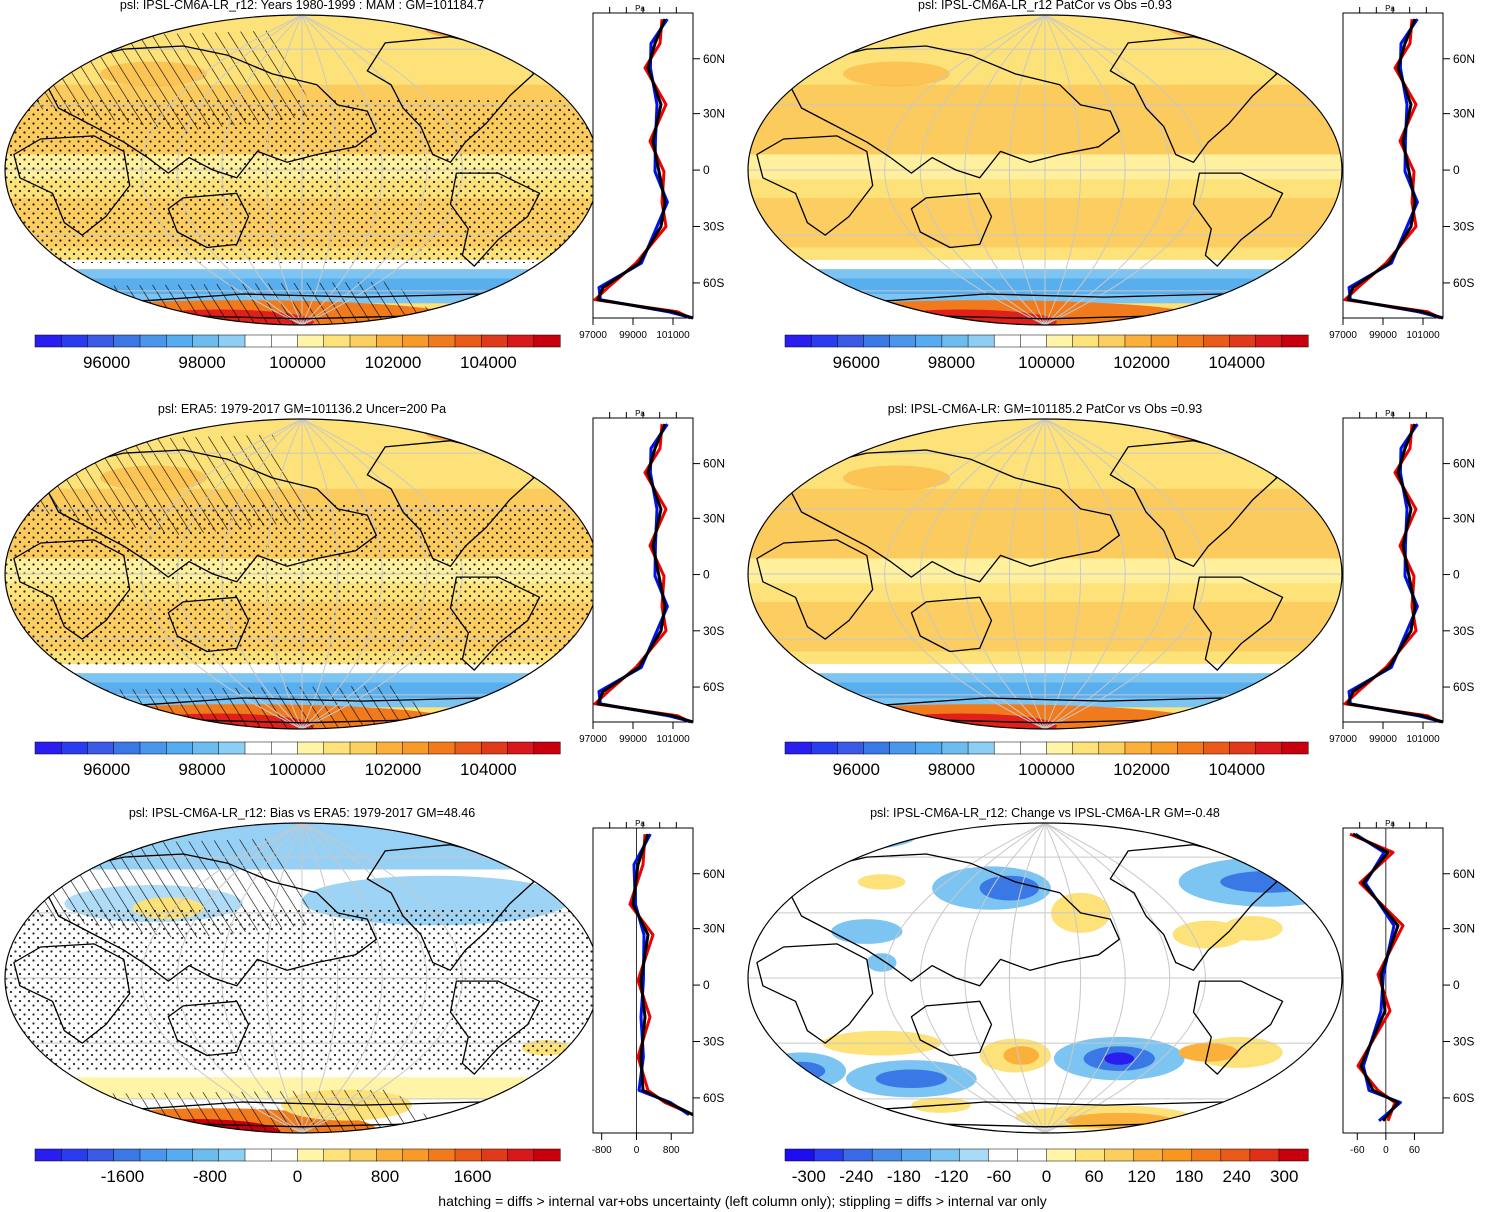  I want to click on zonal-x-label: 800, so click(671, 1150).